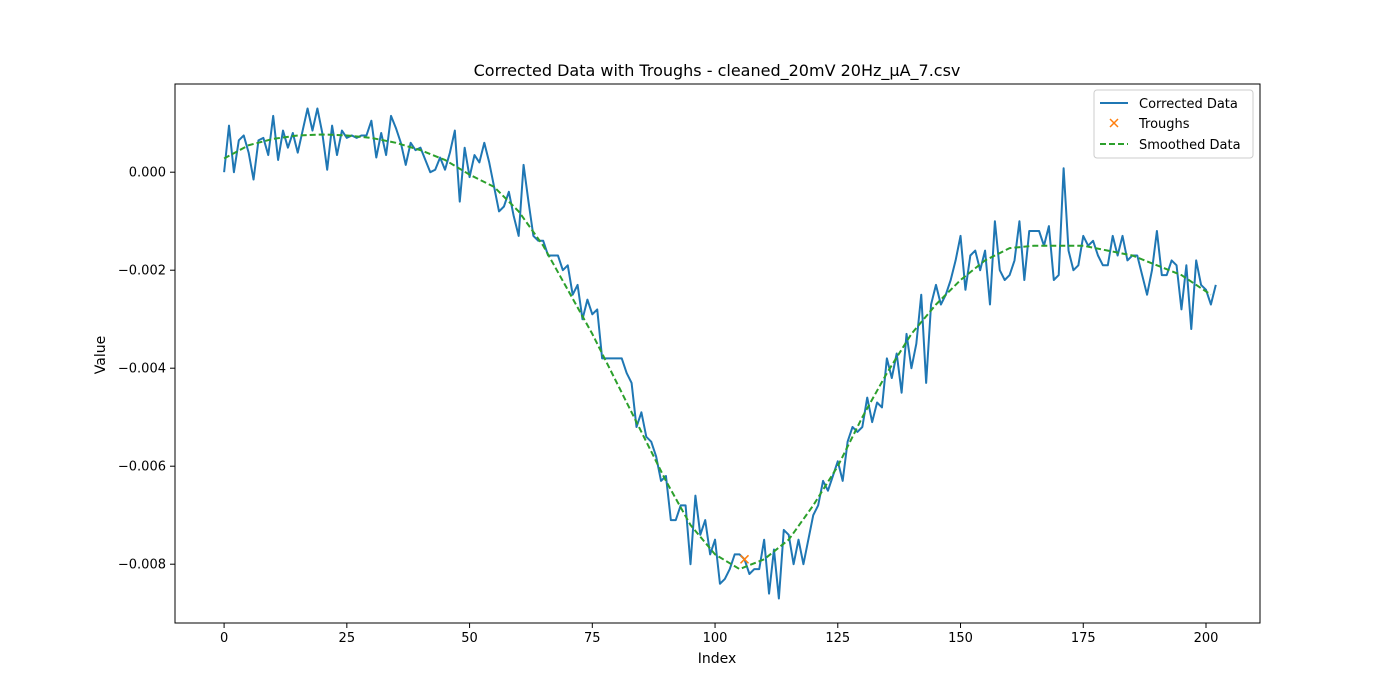  Describe the element at coordinates (1083, 638) in the screenshot. I see `x-tick-label: 175` at that location.